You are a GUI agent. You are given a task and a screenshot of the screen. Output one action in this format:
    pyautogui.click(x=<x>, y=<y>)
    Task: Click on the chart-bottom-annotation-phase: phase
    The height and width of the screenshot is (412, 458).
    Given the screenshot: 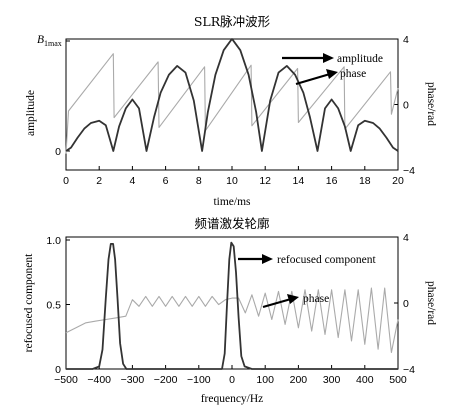 What is the action you would take?
    pyautogui.click(x=295, y=301)
    